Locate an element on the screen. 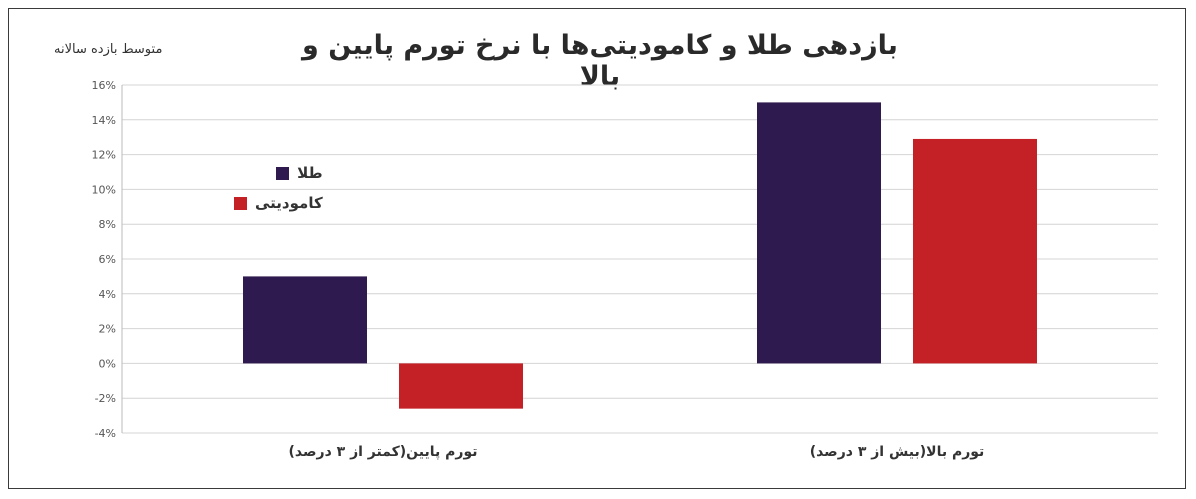  y-tick-labels: -4% -2% 0% 2% 4% 6% 8% 10% 12% 14% 16% is located at coordinates (104, 259).